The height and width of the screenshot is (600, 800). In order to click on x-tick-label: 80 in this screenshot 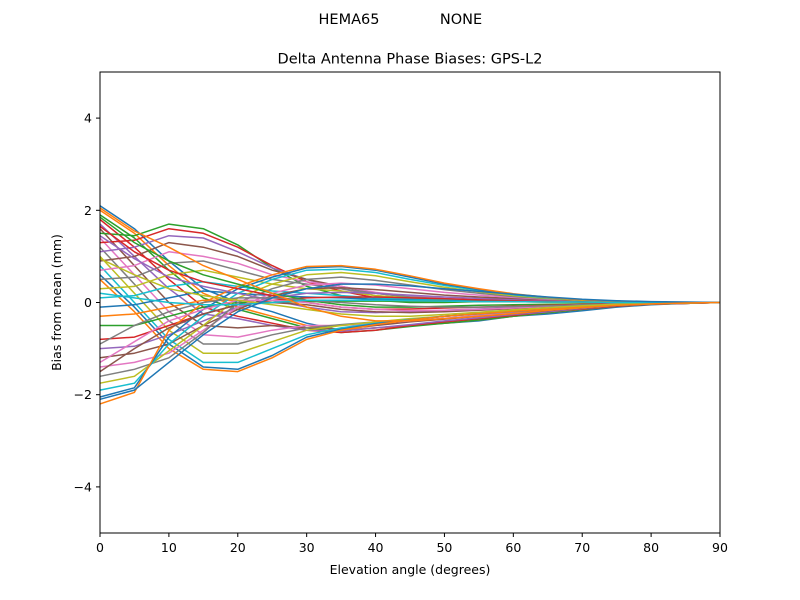, I will do `click(651, 547)`.